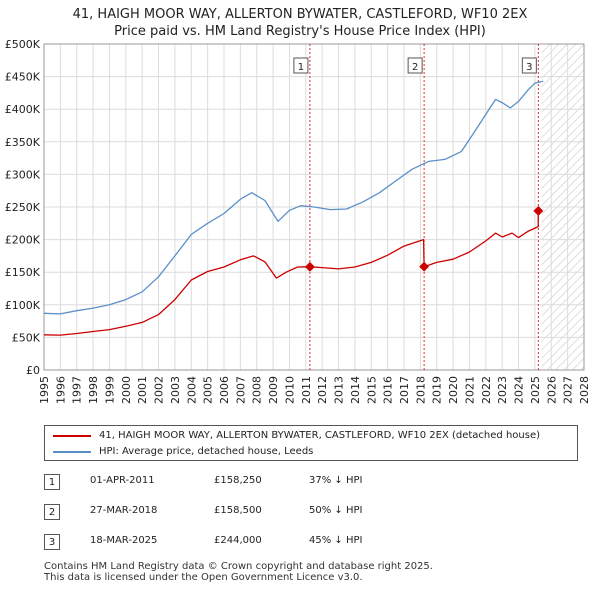  I want to click on y-tick-label: £200K, so click(23, 240).